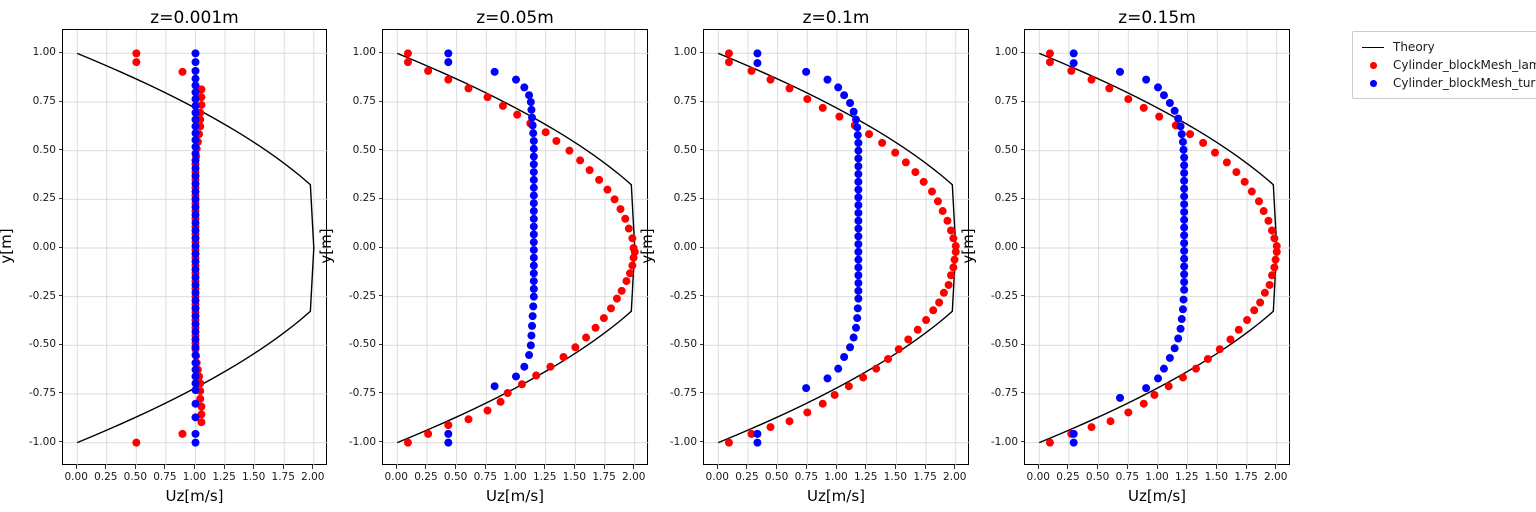  Describe the element at coordinates (968, 246) in the screenshot. I see `y-axis-title: y[m]` at that location.